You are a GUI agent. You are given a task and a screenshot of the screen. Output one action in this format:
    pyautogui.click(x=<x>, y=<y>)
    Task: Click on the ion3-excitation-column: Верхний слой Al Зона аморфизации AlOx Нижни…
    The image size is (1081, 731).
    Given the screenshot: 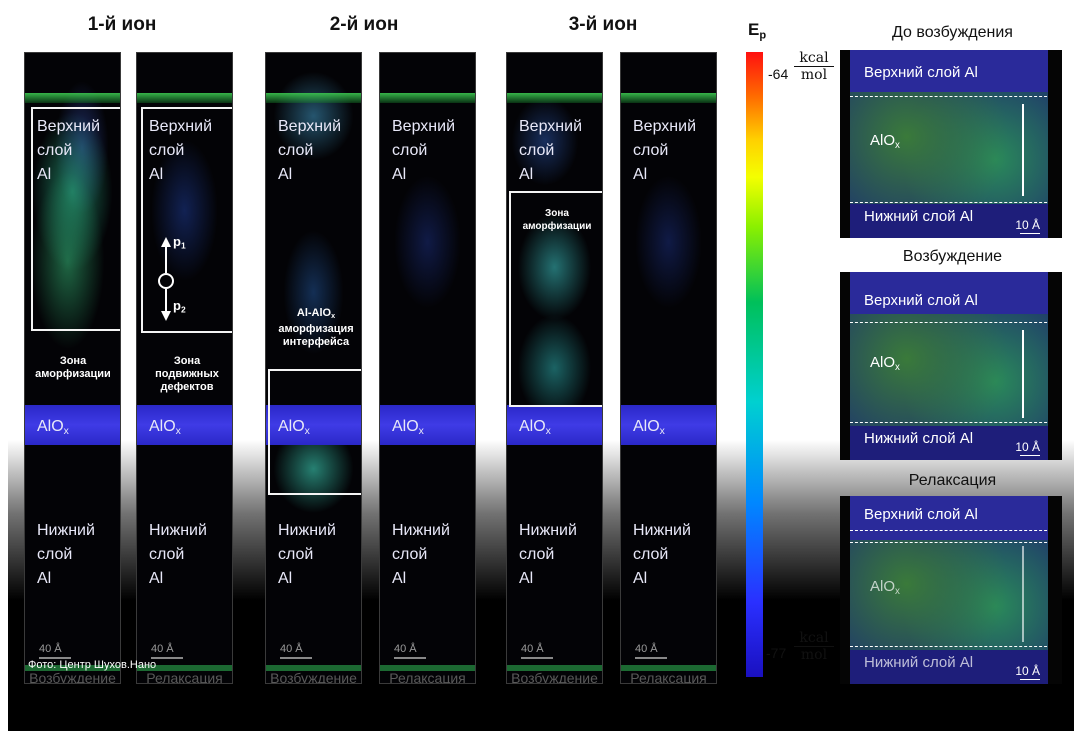 What is the action you would take?
    pyautogui.click(x=554, y=368)
    